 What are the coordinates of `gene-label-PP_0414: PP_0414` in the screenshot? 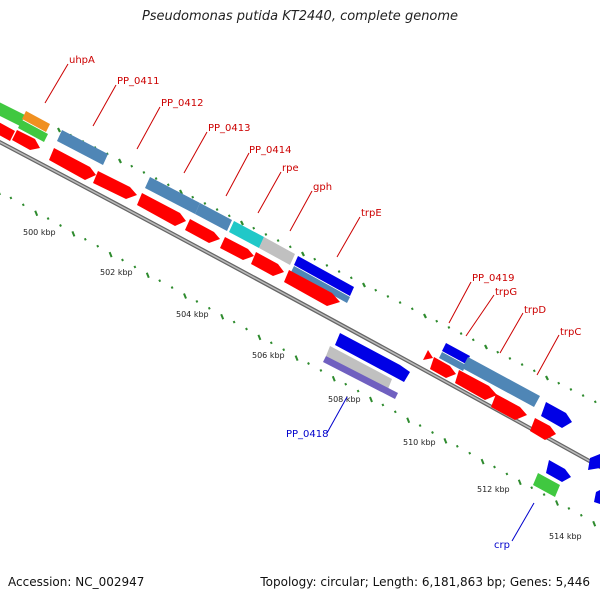 It's located at (270, 150).